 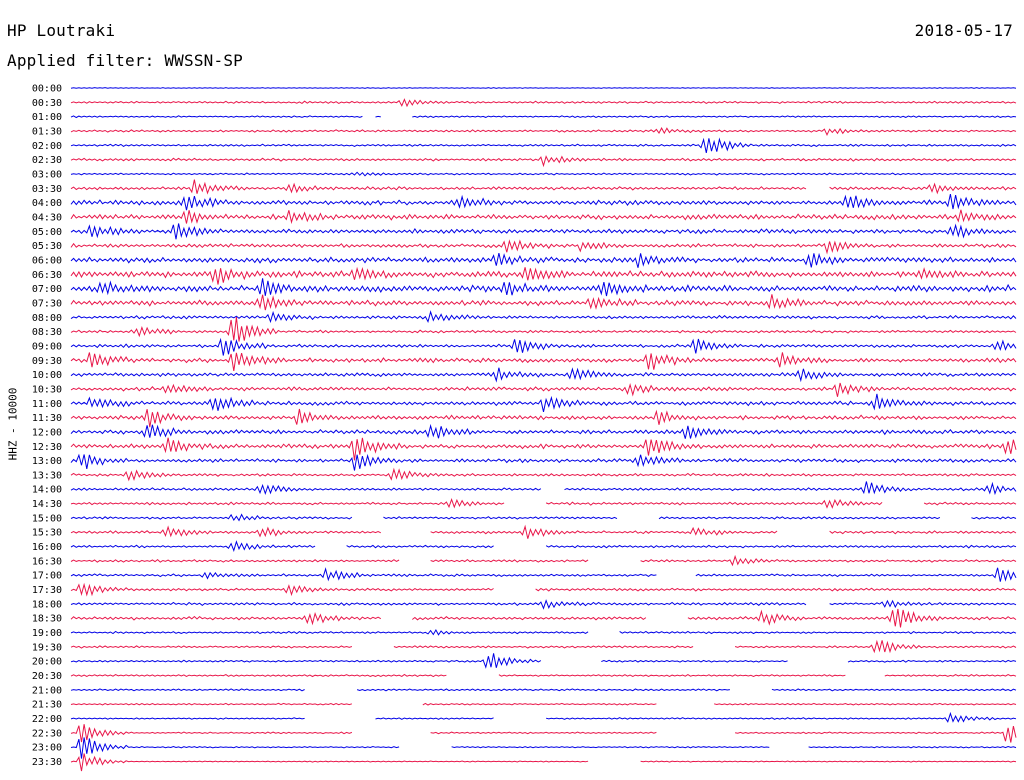 I want to click on trace-20:00, so click(x=543, y=661).